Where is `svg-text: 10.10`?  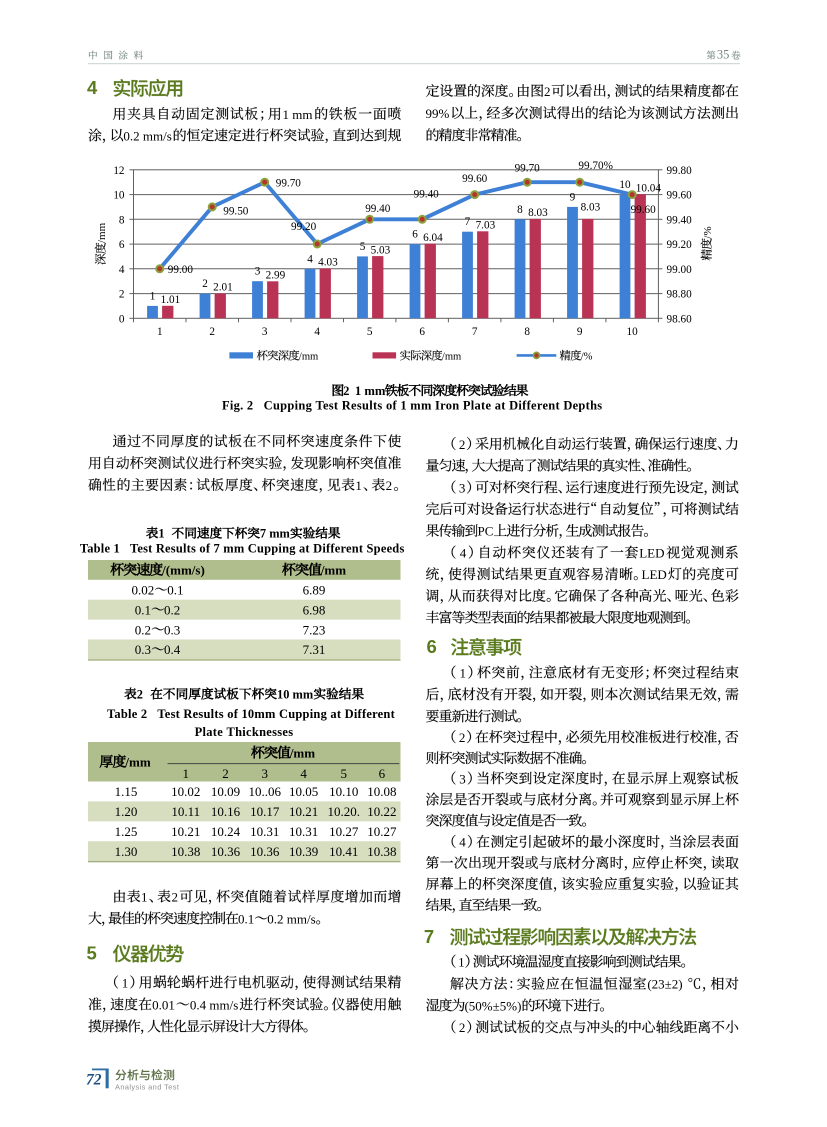
svg-text: 10.10 is located at coordinates (343, 791).